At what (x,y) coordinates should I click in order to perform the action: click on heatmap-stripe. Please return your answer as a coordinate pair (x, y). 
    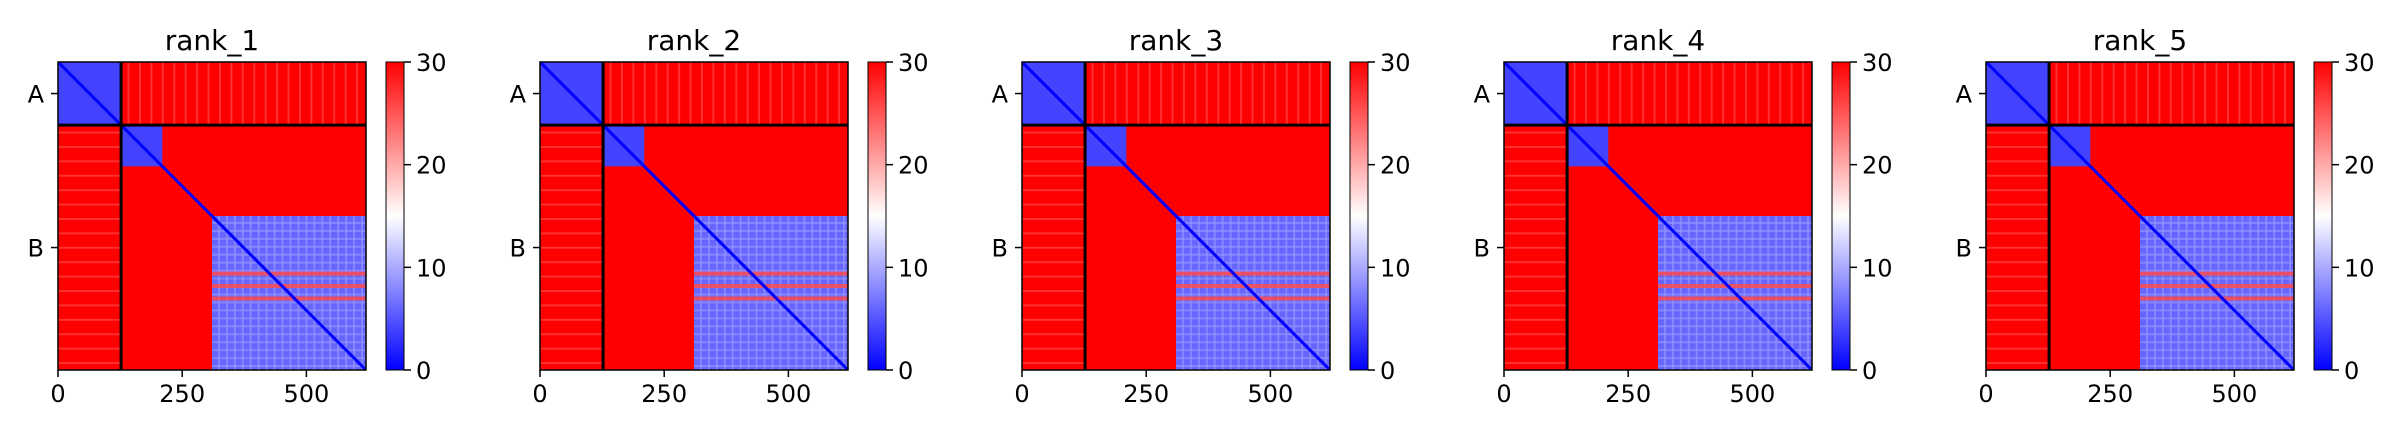
    Looking at the image, I should click on (771, 286).